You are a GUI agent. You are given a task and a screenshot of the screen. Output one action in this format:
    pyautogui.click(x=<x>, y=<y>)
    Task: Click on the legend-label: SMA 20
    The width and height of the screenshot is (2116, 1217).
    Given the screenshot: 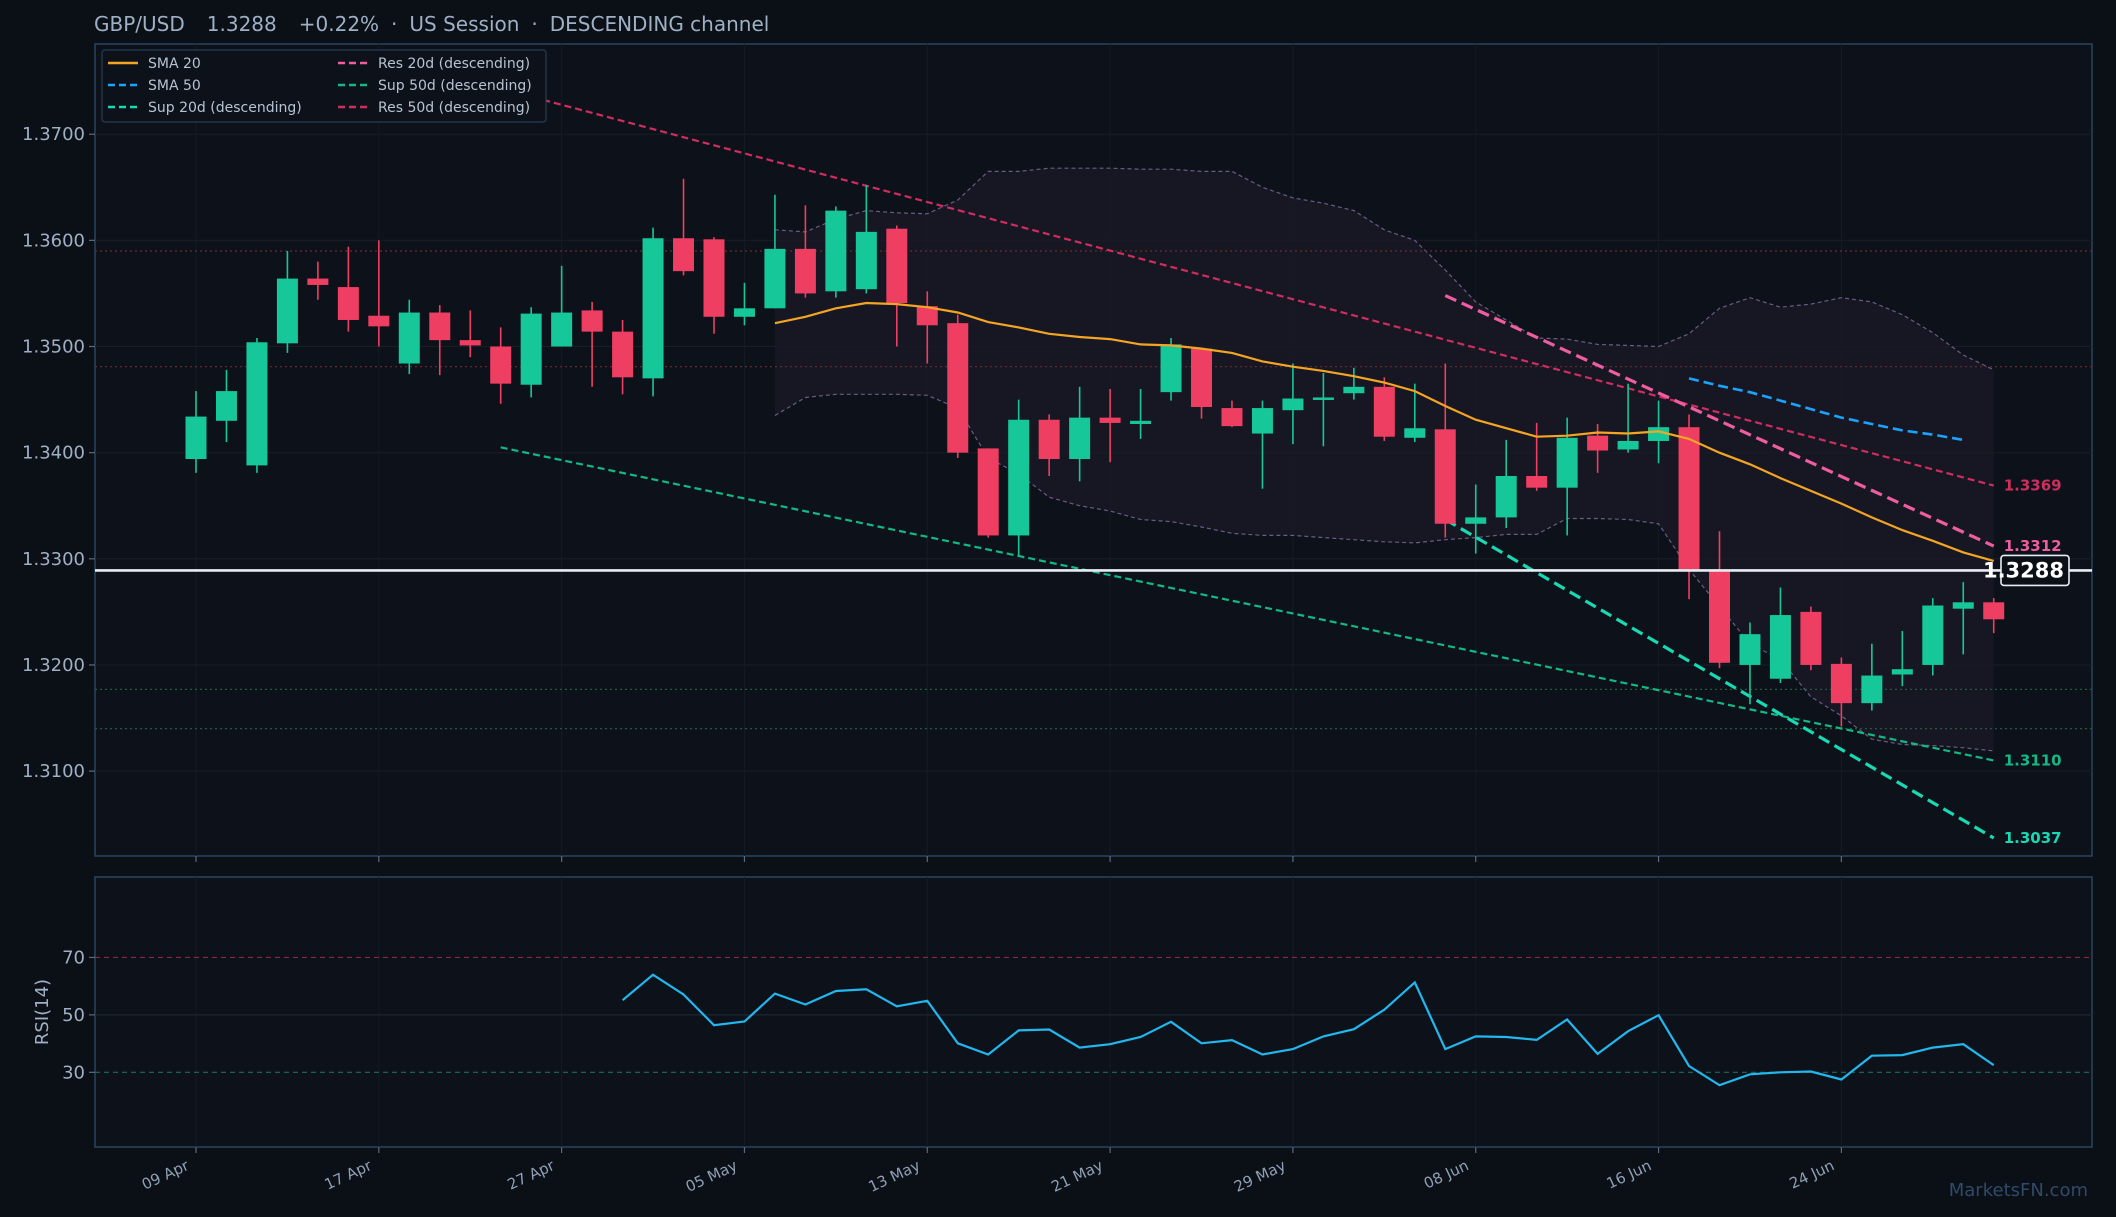 What is the action you would take?
    pyautogui.click(x=174, y=64)
    